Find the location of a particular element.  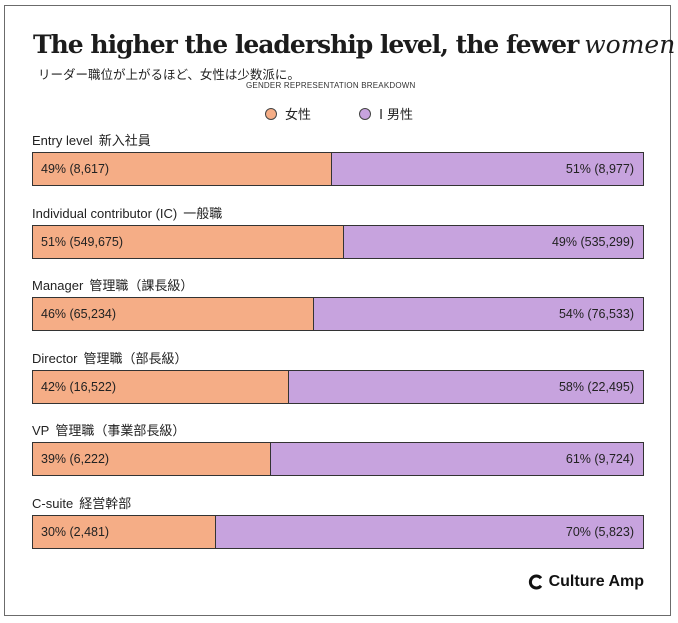

culture-amp-icon is located at coordinates (535, 582).